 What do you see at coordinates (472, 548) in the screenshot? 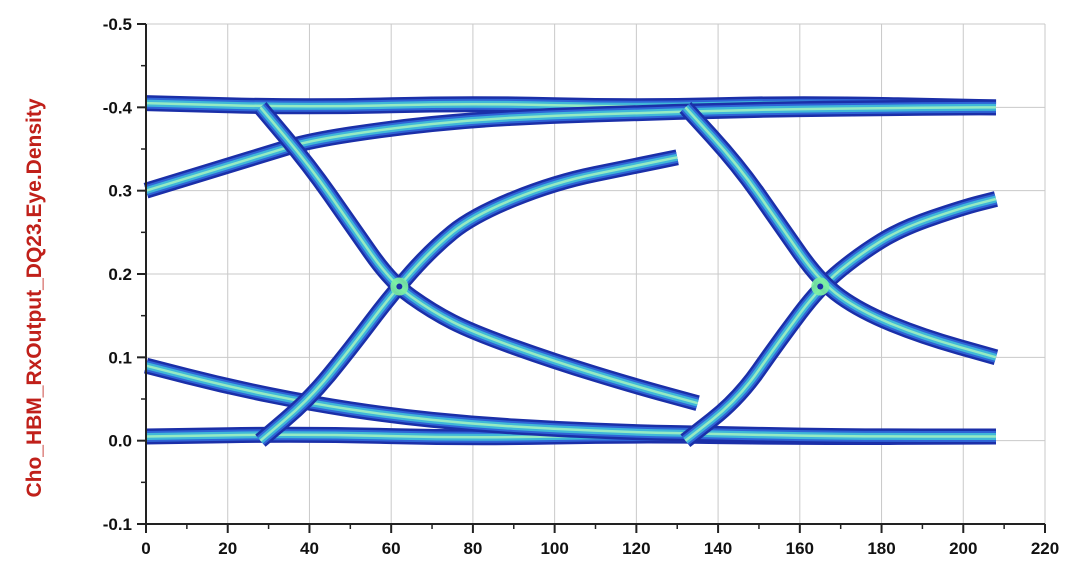
I see `x-tick-label: 80` at bounding box center [472, 548].